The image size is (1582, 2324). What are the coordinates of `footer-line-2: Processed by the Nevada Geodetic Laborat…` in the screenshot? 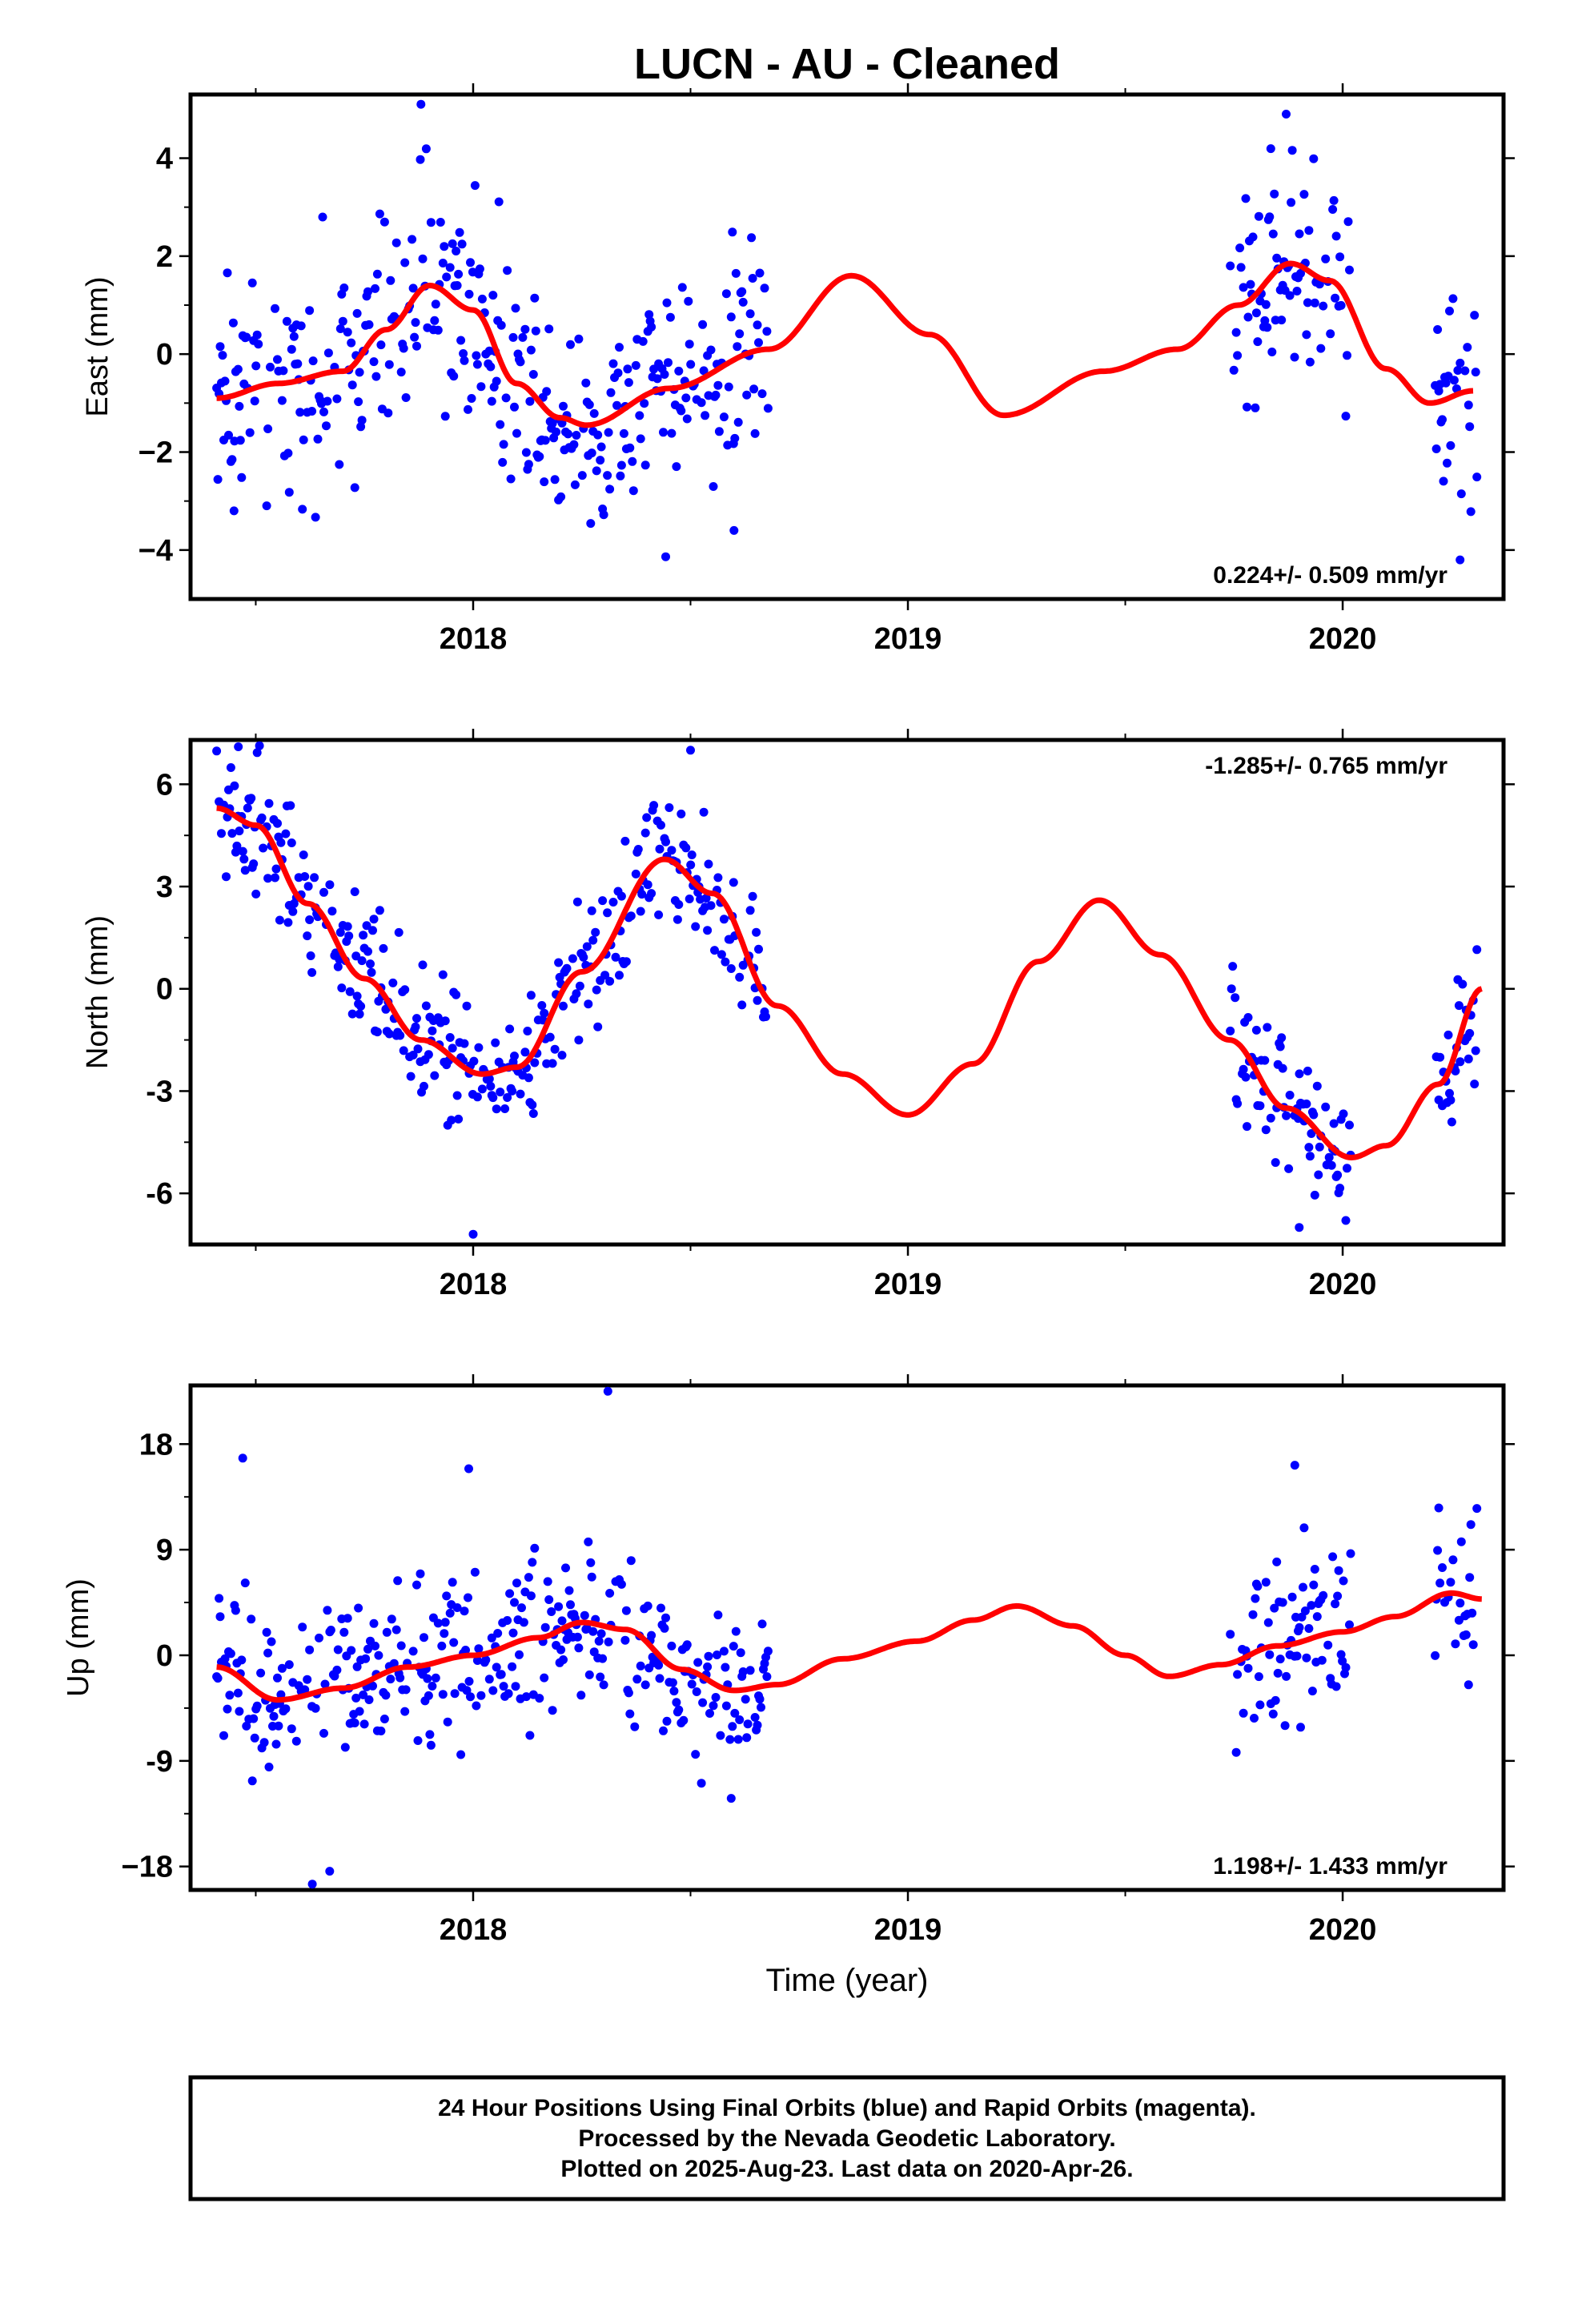 It's located at (847, 2138).